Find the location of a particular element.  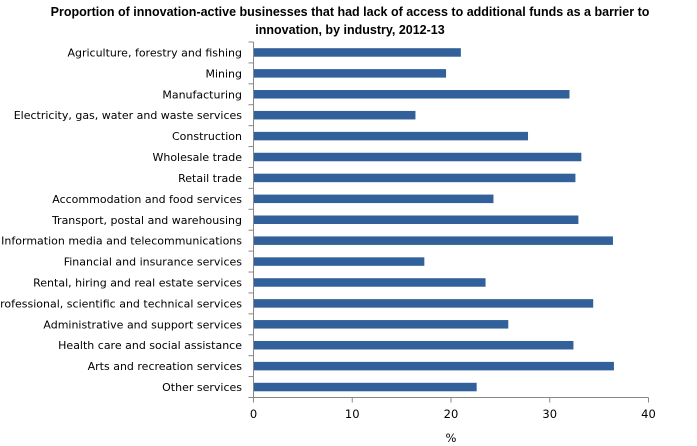

x-tick-label: 10 is located at coordinates (352, 414).